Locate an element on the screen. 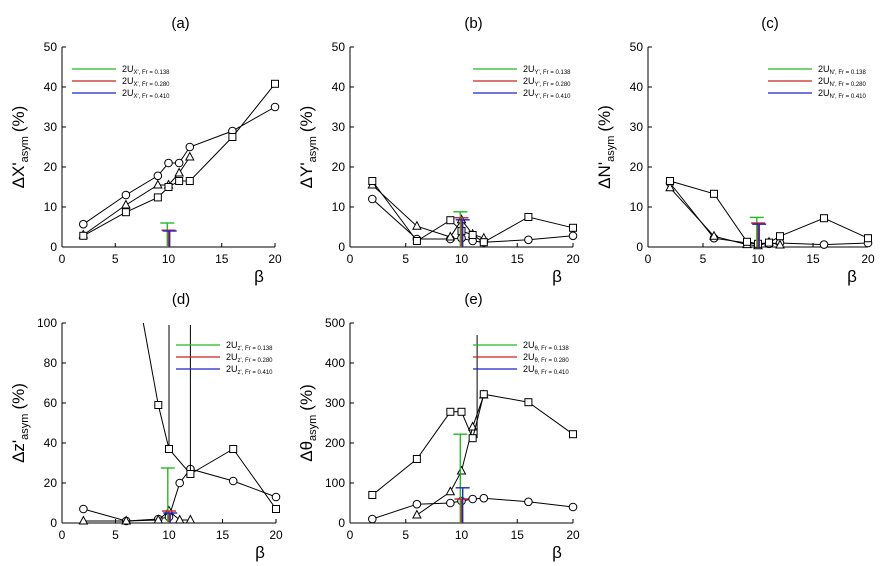 This screenshot has width=886, height=566. y-axis-label: Δz'asym (%) is located at coordinates (20, 423).